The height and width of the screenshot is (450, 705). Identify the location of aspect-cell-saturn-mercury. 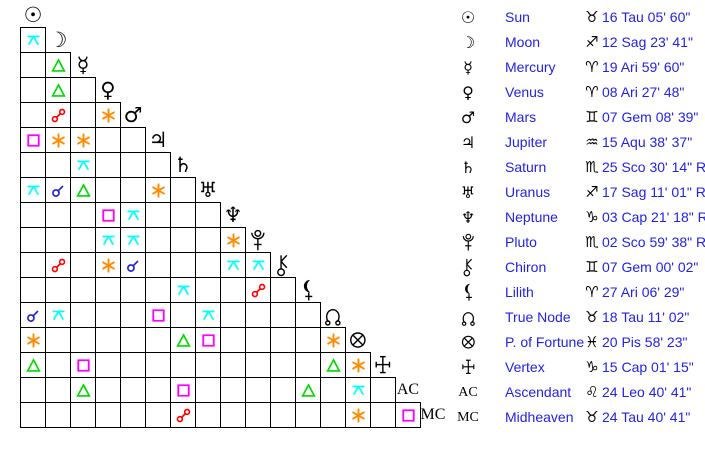
(83, 165).